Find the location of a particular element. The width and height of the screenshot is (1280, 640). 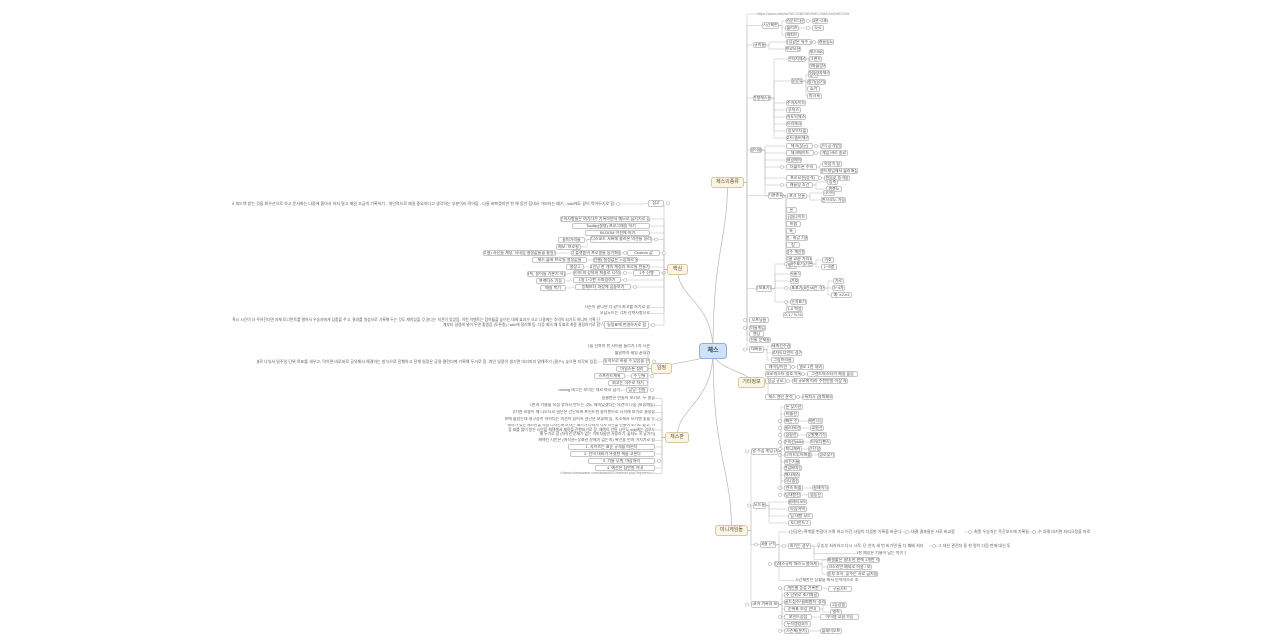

topic-node: 미들게임 is located at coordinates (757, 328).